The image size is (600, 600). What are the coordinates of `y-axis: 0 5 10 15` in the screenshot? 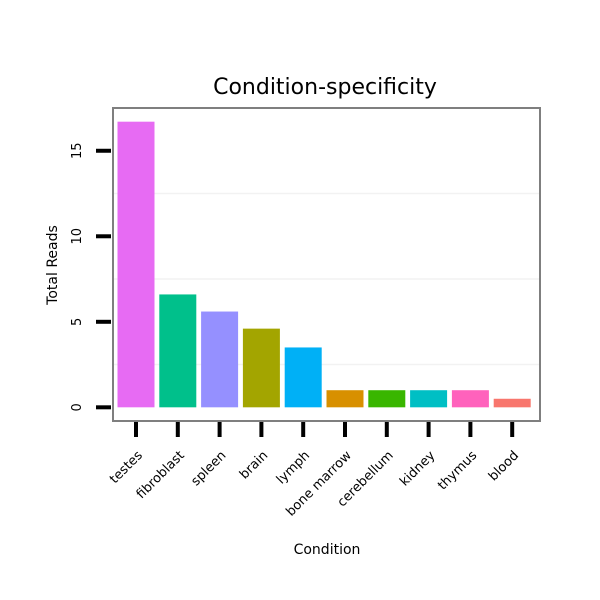 It's located at (90, 276).